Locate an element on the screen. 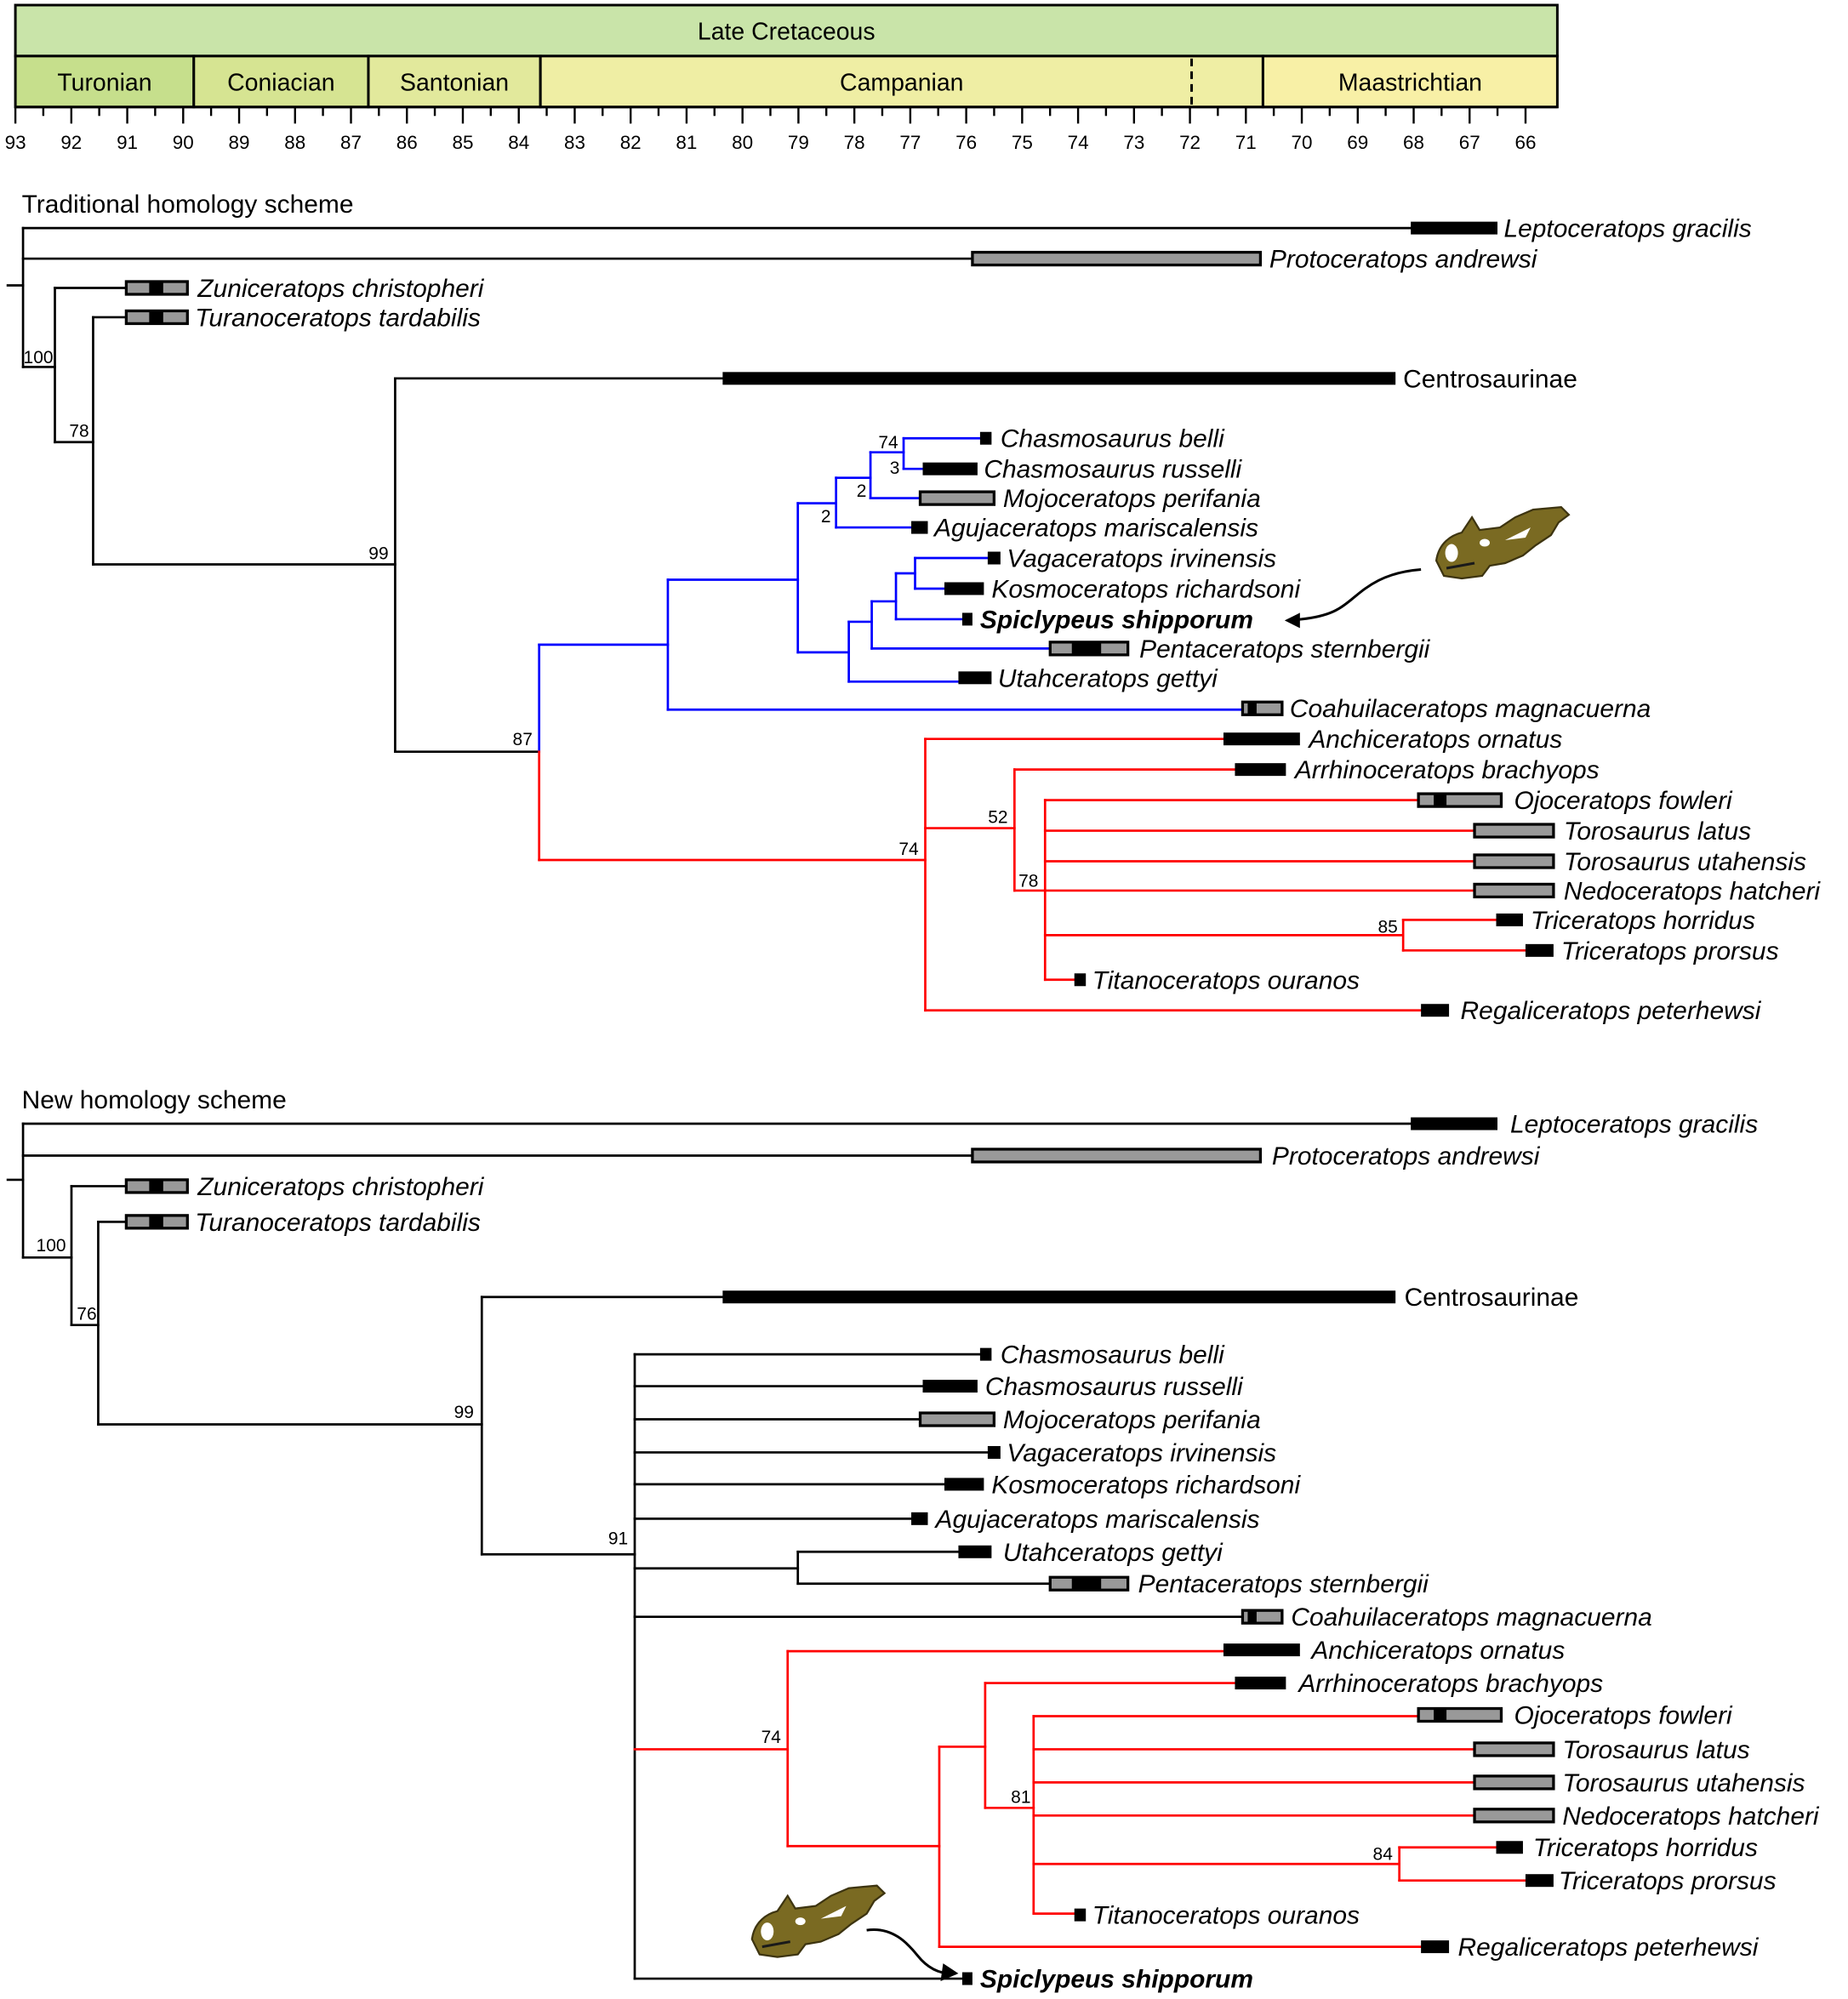 The image size is (1848, 1999). tick-label: 80 is located at coordinates (742, 143).